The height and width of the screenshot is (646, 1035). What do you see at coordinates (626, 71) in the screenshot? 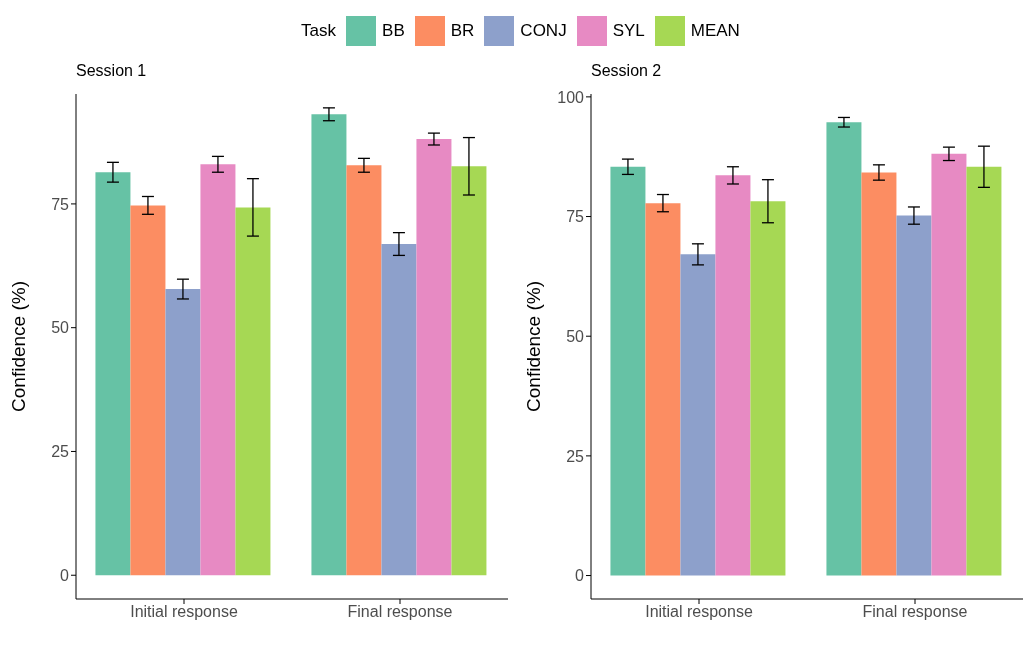
I see `chart-title: Session 2` at bounding box center [626, 71].